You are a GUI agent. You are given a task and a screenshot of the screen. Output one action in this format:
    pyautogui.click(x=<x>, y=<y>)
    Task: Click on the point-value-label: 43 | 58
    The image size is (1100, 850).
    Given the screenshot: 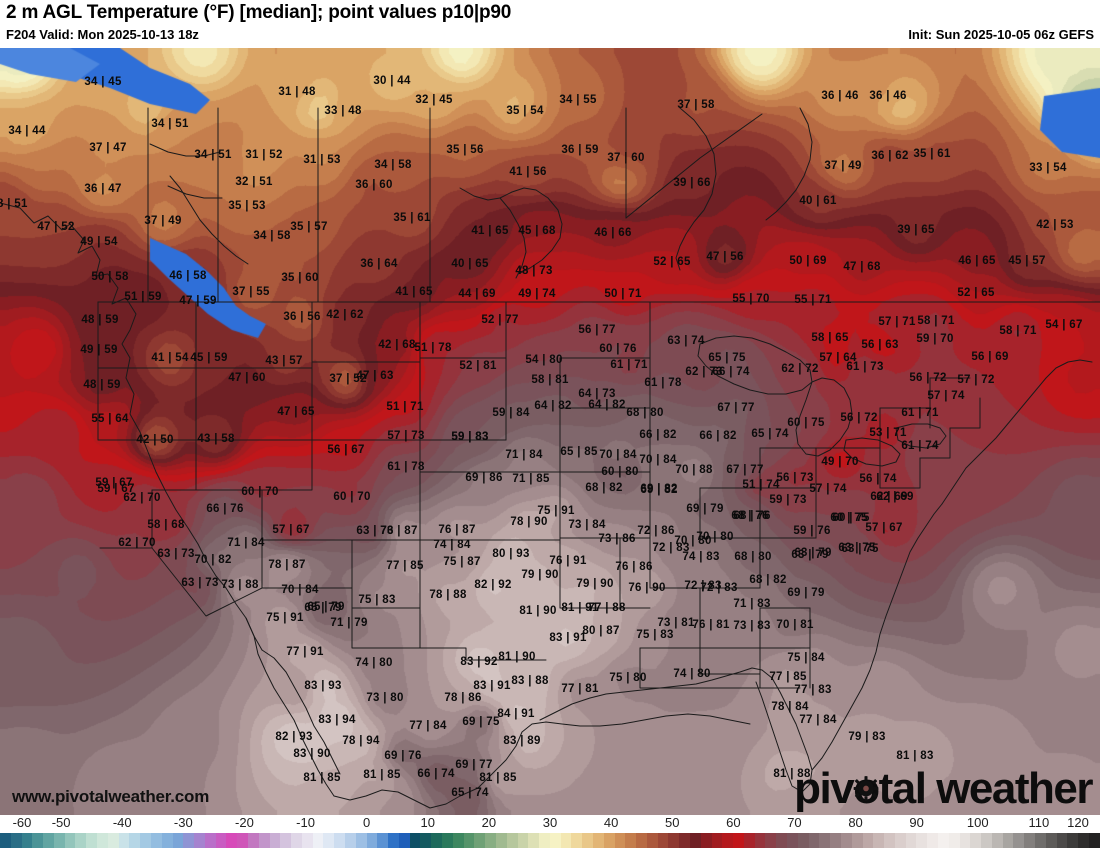 What is the action you would take?
    pyautogui.click(x=216, y=439)
    